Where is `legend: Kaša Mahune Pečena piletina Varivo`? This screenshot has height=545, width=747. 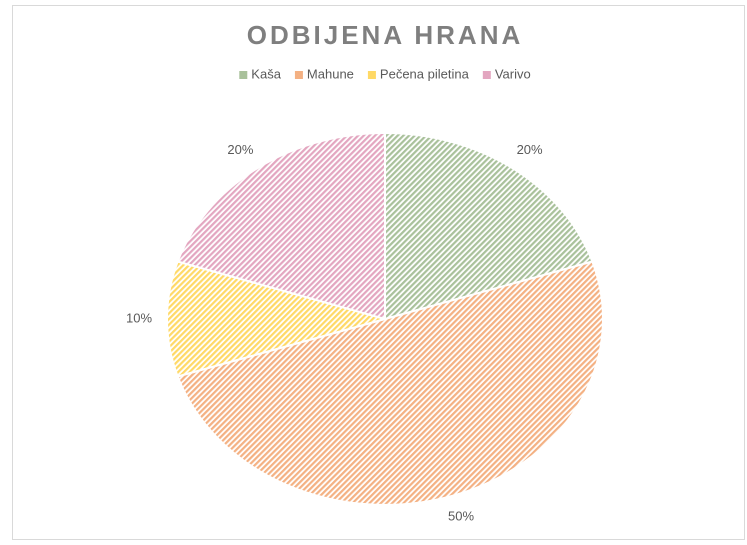 legend: Kaša Mahune Pečena piletina Varivo is located at coordinates (385, 73).